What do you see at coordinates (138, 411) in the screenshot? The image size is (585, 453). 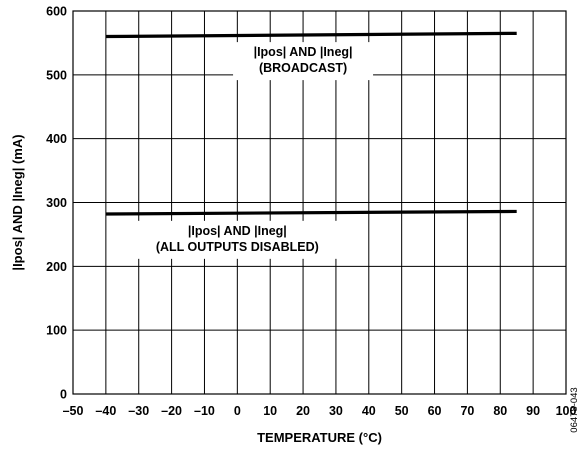 I see `x-tick-label: –30` at bounding box center [138, 411].